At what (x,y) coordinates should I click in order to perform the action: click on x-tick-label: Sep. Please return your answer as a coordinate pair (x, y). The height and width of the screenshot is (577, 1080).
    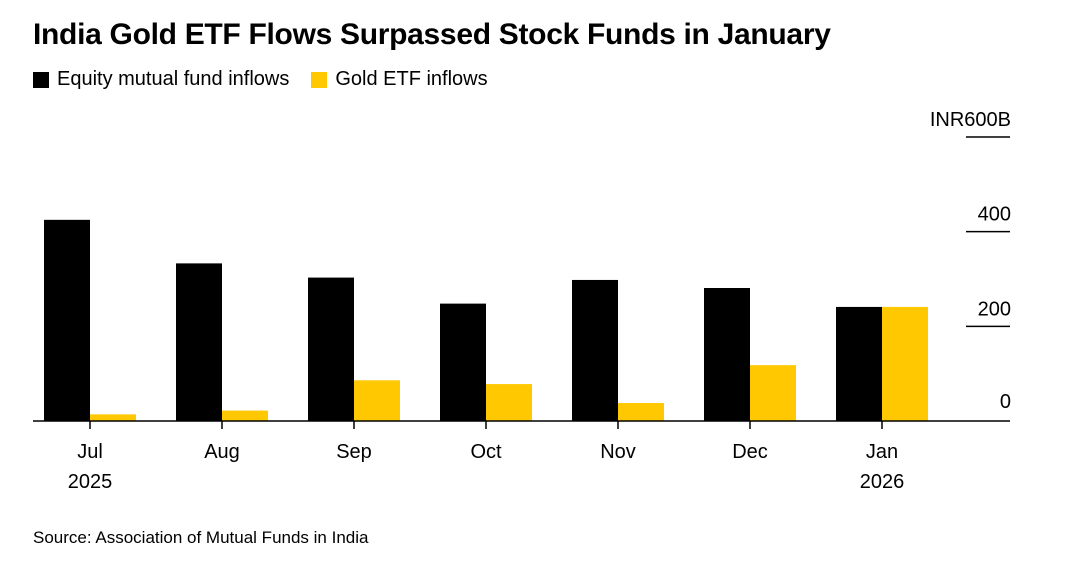
    Looking at the image, I should click on (354, 452).